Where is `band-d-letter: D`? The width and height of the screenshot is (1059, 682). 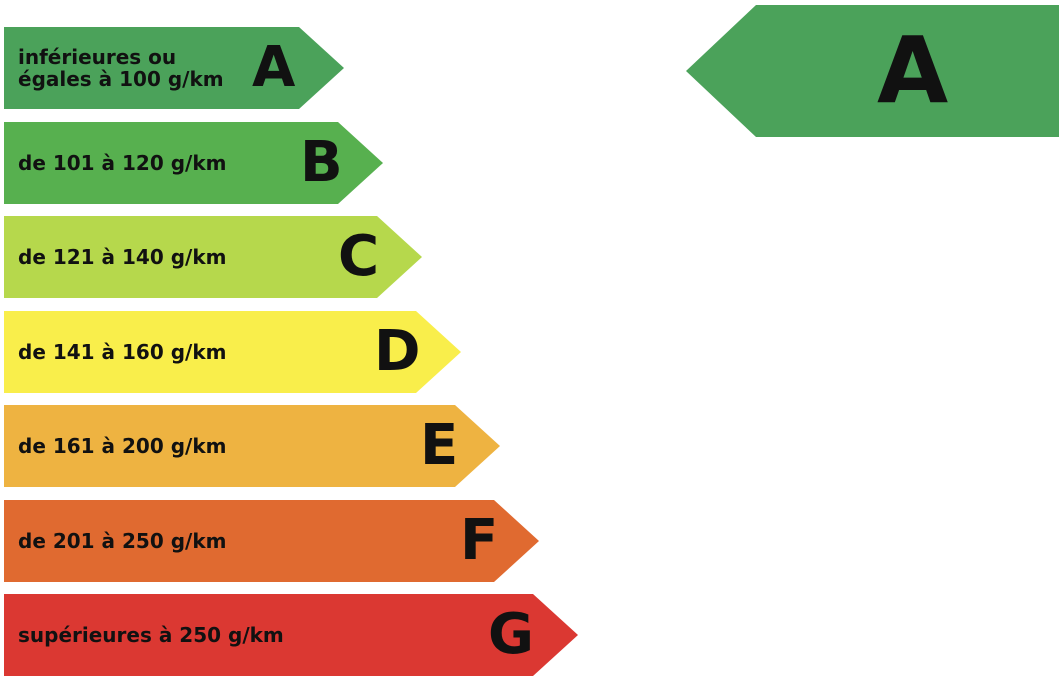
band-d-letter: D is located at coordinates (397, 351).